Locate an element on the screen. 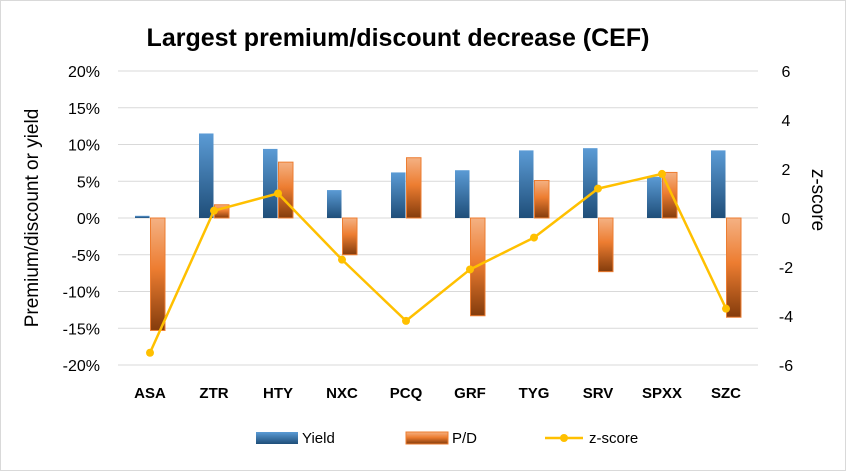 This screenshot has height=471, width=846. y-tick-label: 5% is located at coordinates (88, 182).